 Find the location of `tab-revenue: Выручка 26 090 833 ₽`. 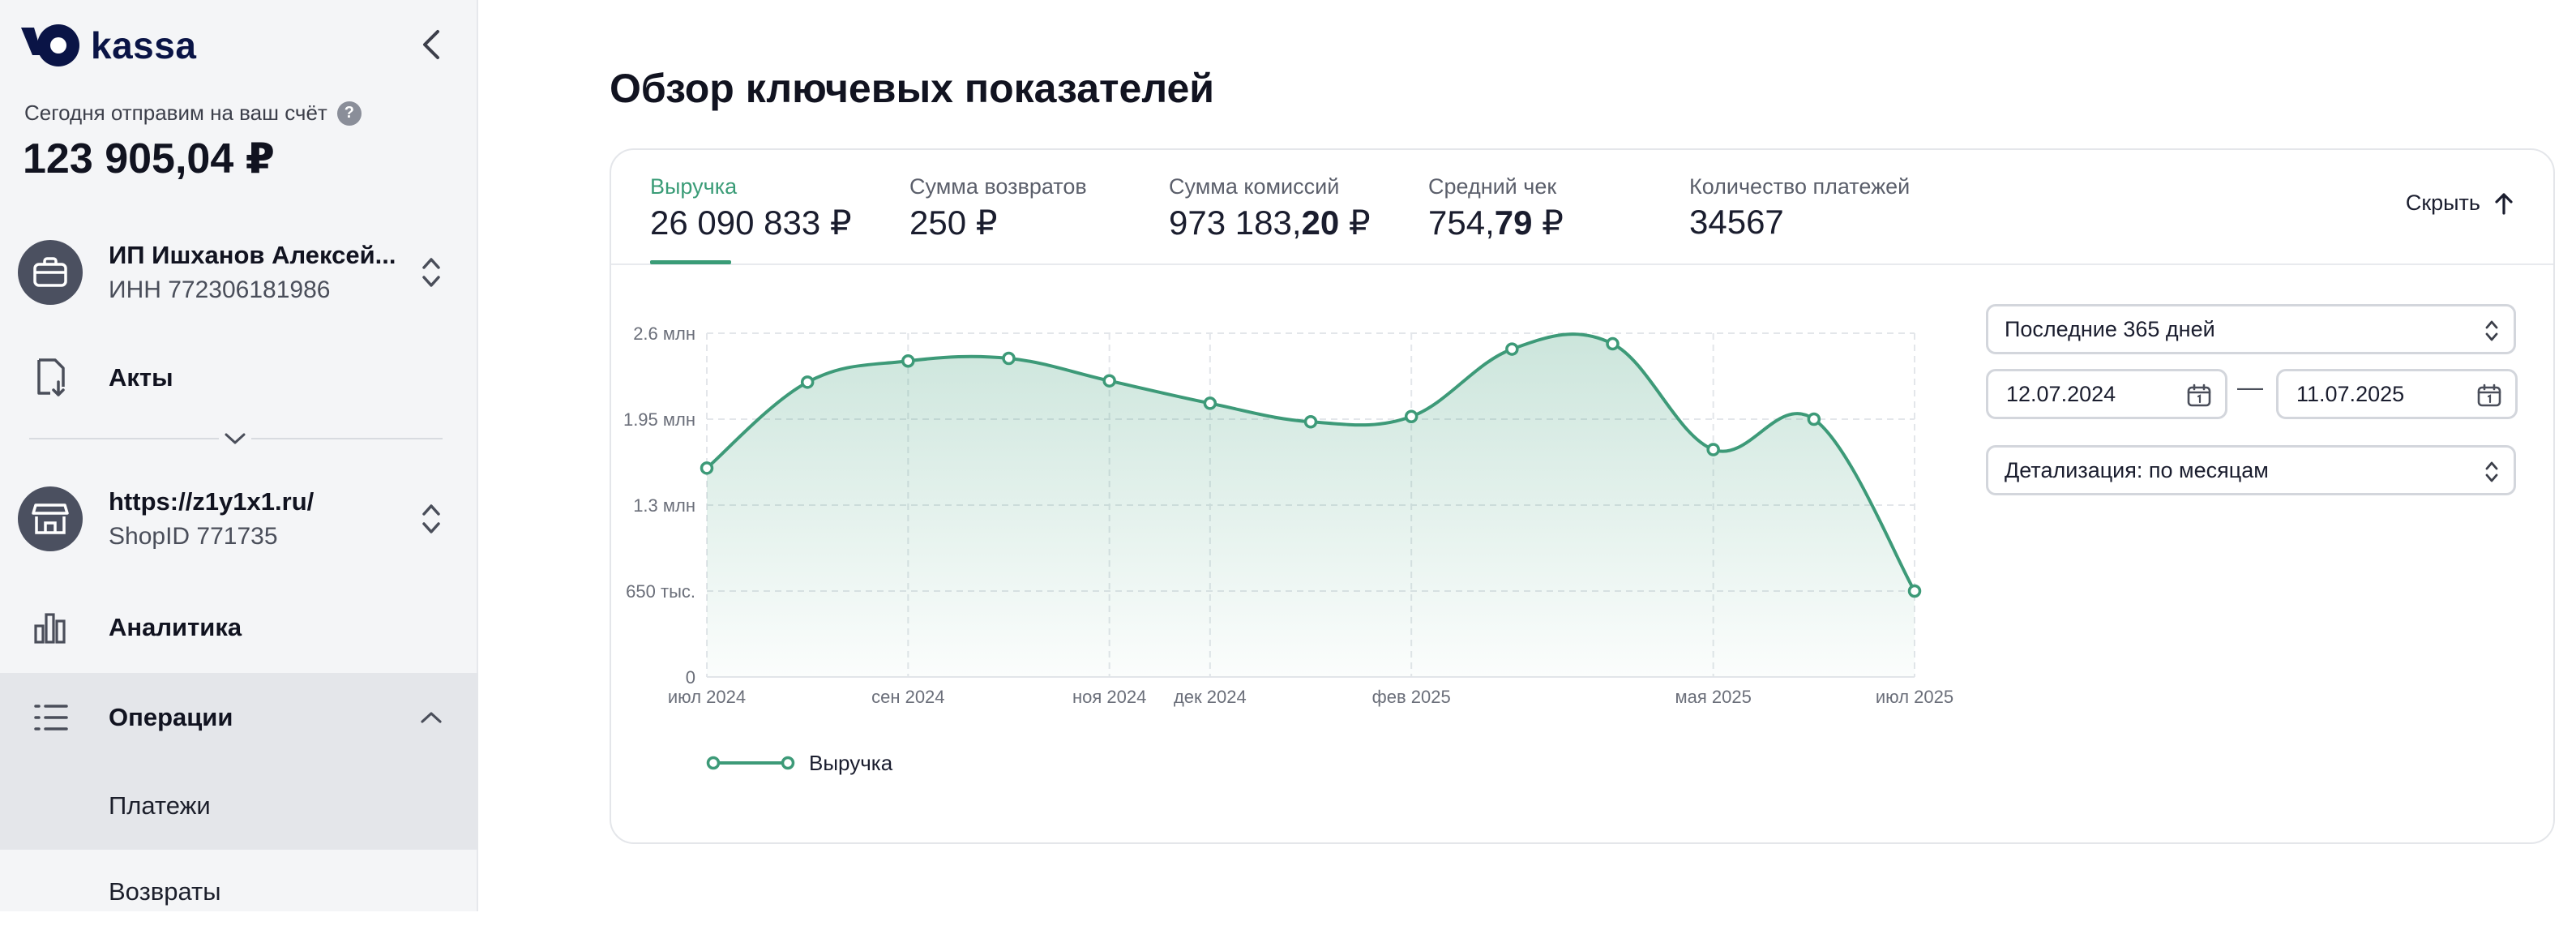

tab-revenue: Выручка 26 090 833 ₽ is located at coordinates (751, 208).